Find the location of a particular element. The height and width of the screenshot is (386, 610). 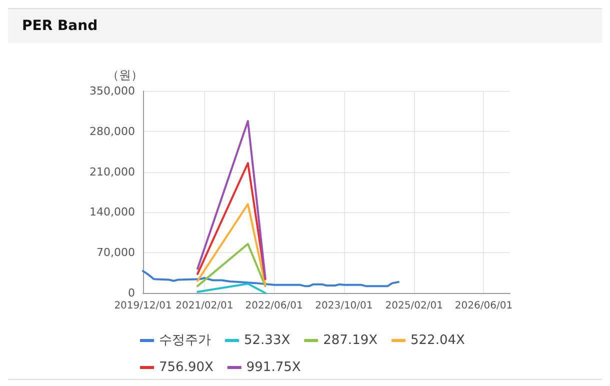

line-series is located at coordinates (271, 279).